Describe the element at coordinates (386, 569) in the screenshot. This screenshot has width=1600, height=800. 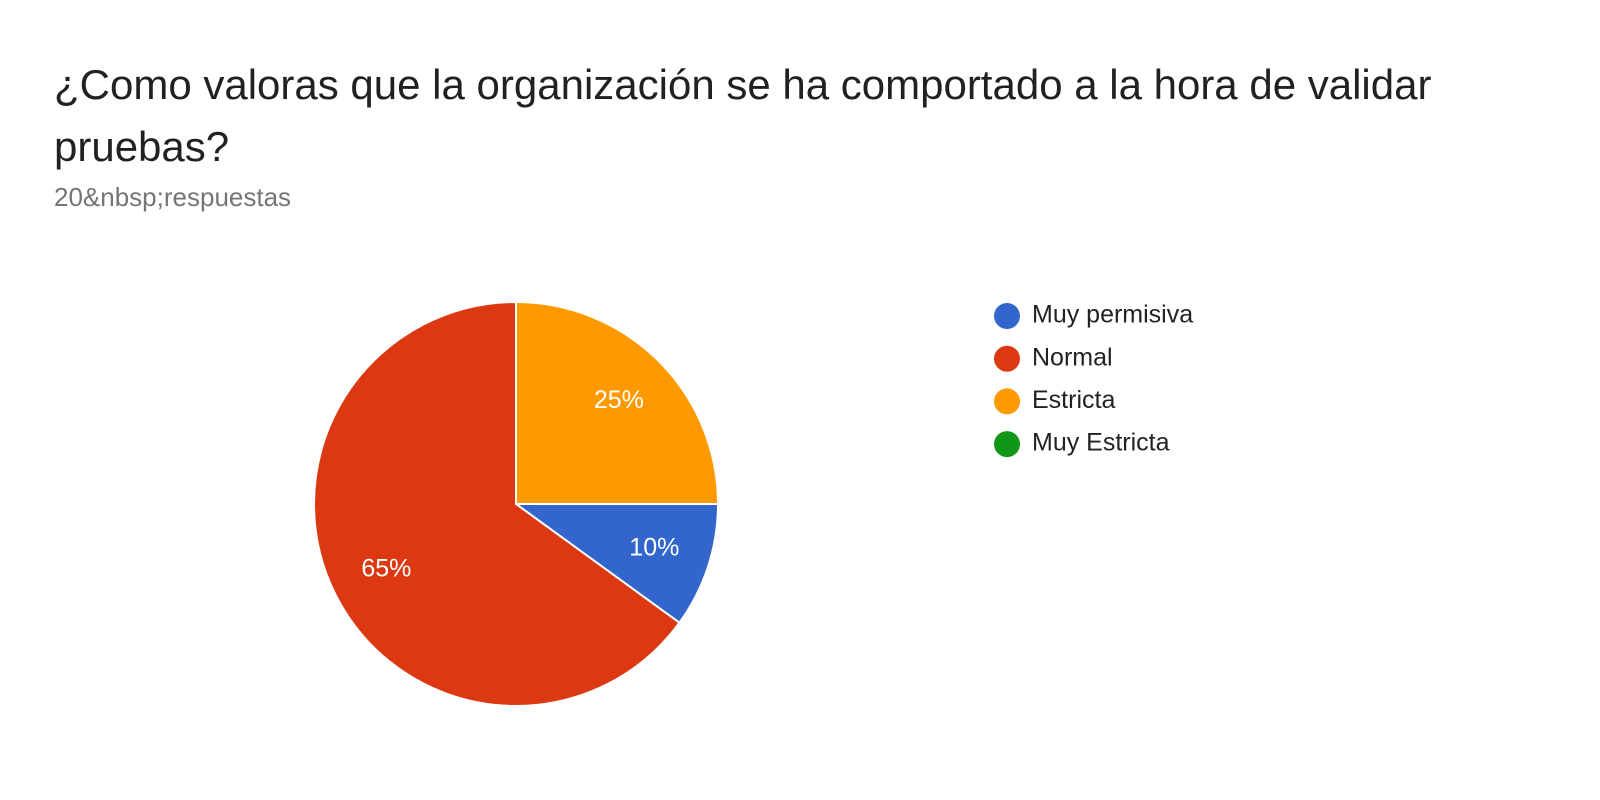
I see `slice-label: 65%` at that location.